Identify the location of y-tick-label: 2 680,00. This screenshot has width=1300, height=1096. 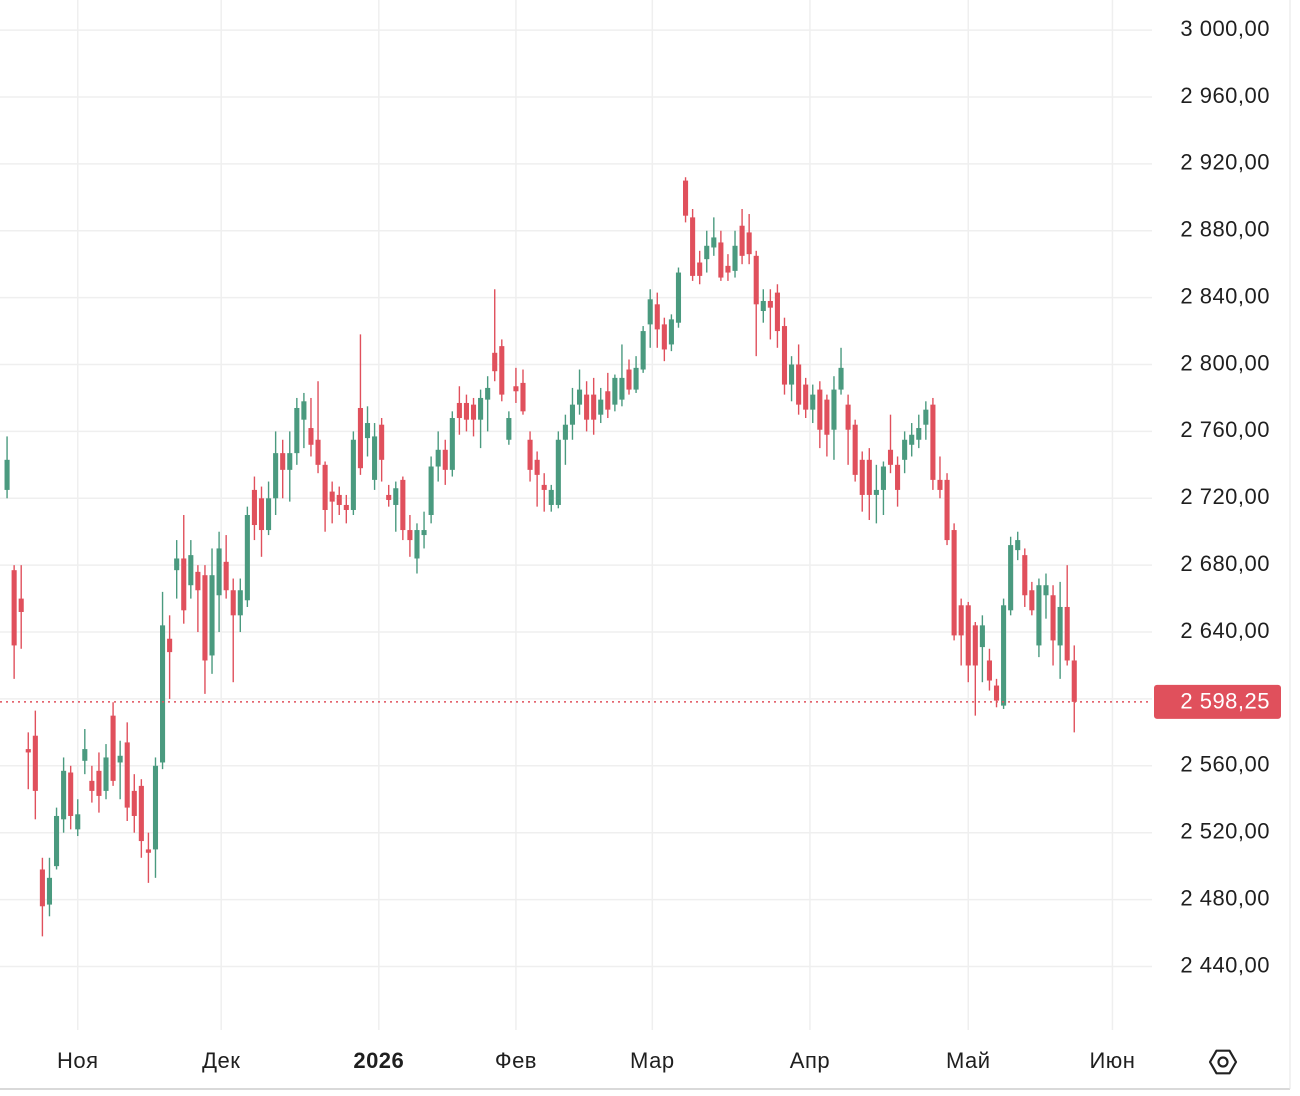
(1225, 563).